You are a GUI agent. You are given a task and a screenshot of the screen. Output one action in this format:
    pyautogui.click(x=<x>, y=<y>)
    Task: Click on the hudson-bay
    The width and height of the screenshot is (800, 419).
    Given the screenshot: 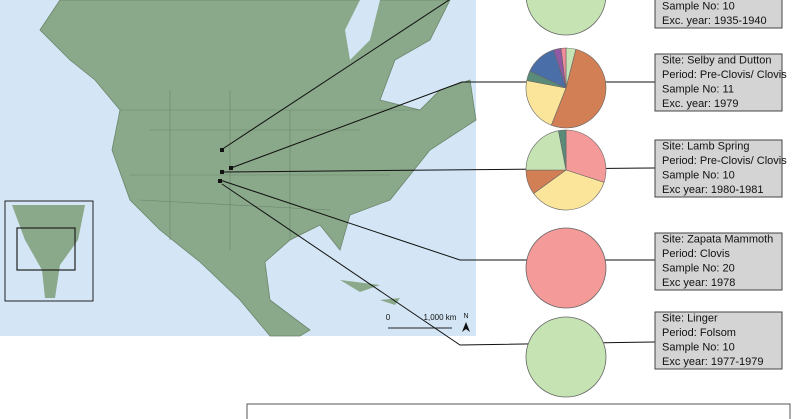 What is the action you would take?
    pyautogui.click(x=362, y=30)
    